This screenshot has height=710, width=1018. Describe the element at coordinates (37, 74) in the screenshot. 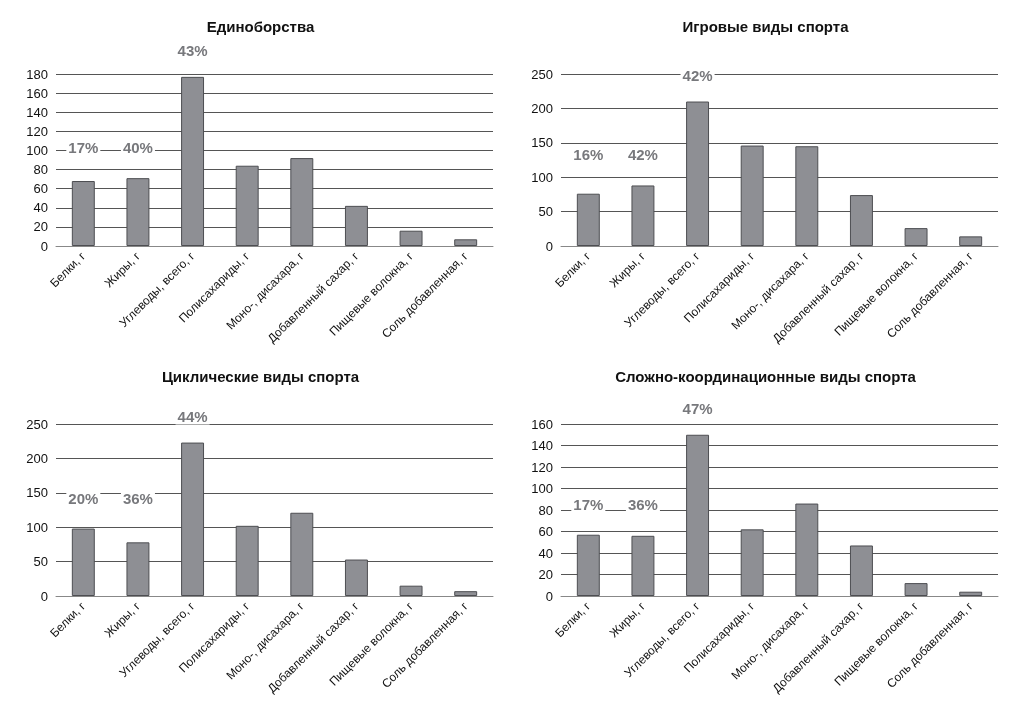

I see `y-tick-label: 180` at that location.